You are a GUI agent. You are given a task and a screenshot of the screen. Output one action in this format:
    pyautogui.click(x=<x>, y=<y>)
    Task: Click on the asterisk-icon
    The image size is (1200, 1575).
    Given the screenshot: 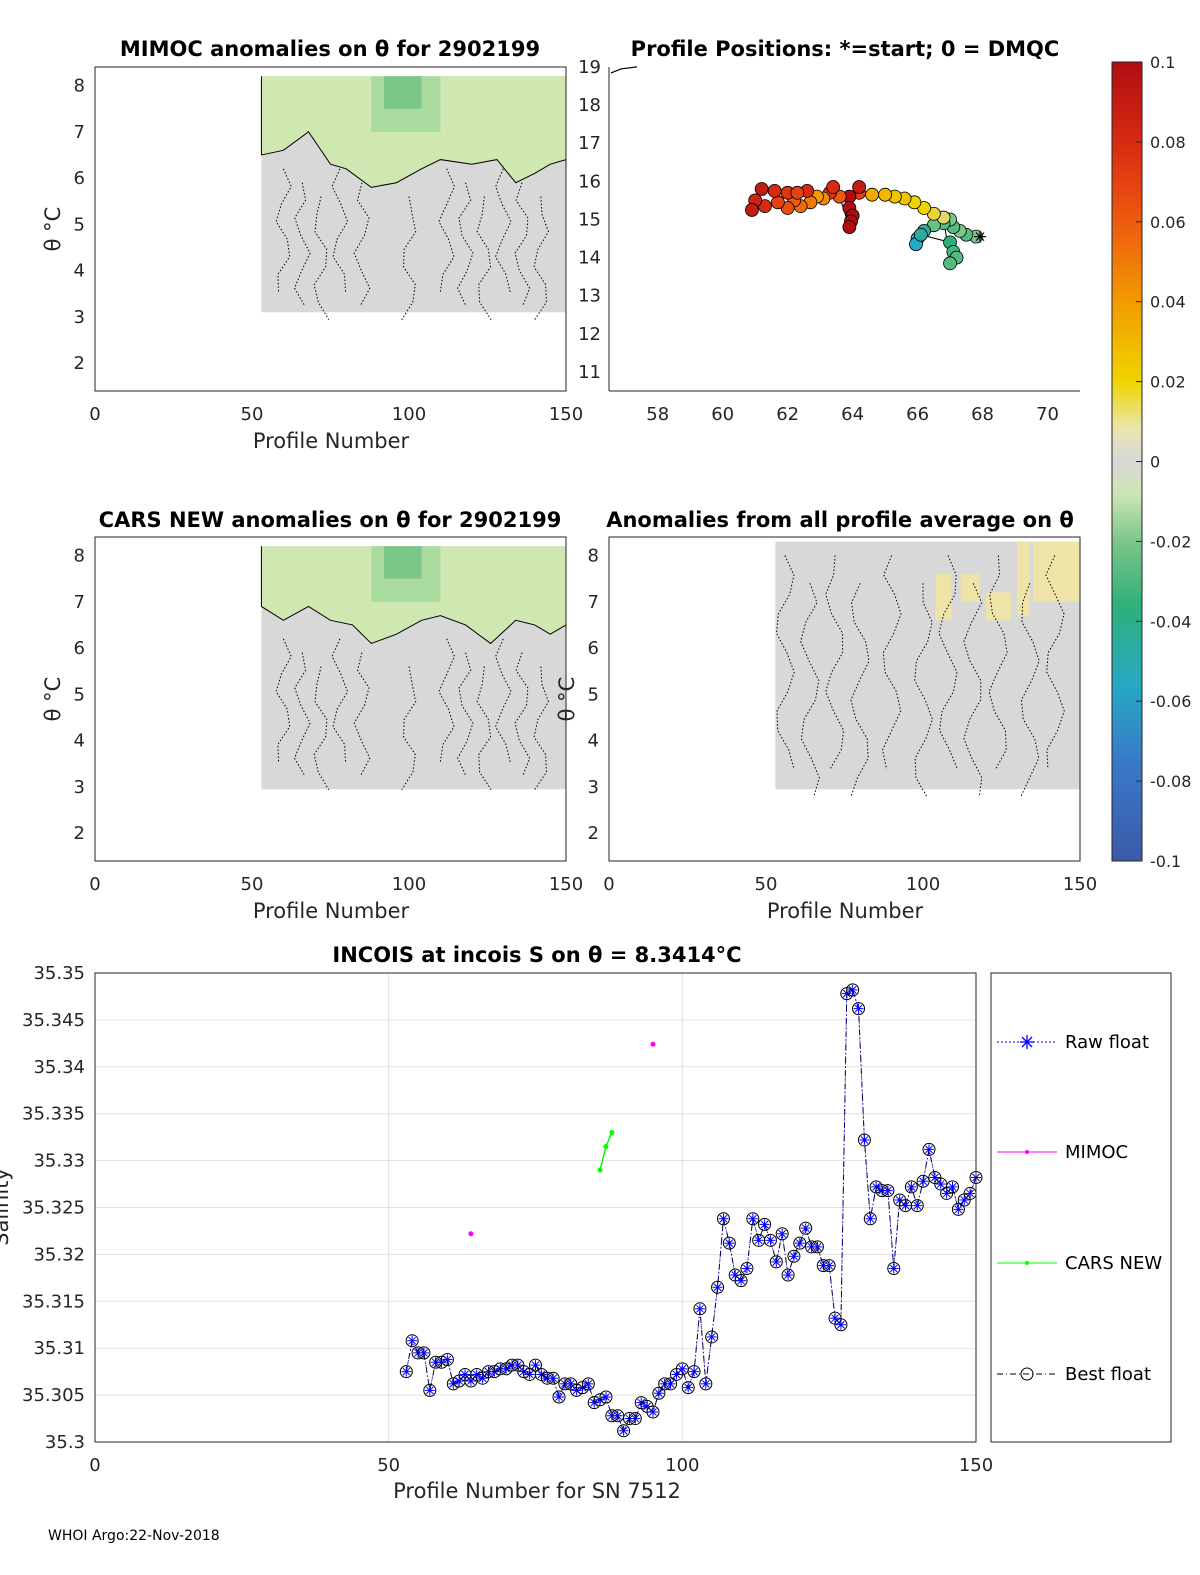 What is the action you would take?
    pyautogui.click(x=1027, y=1042)
    